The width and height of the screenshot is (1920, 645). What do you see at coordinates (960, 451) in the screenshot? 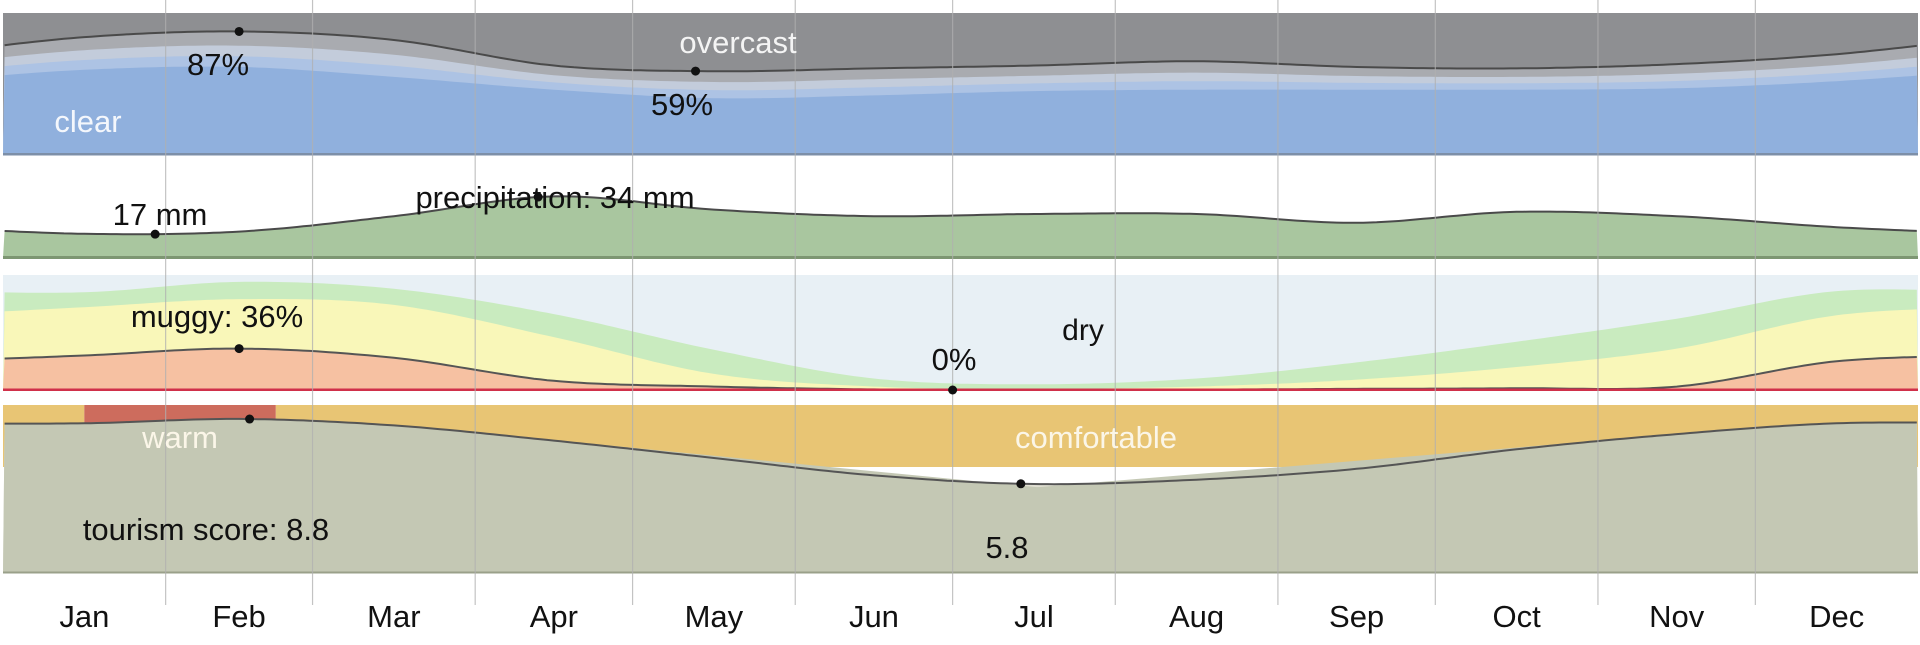
I see `tourism-line` at bounding box center [960, 451].